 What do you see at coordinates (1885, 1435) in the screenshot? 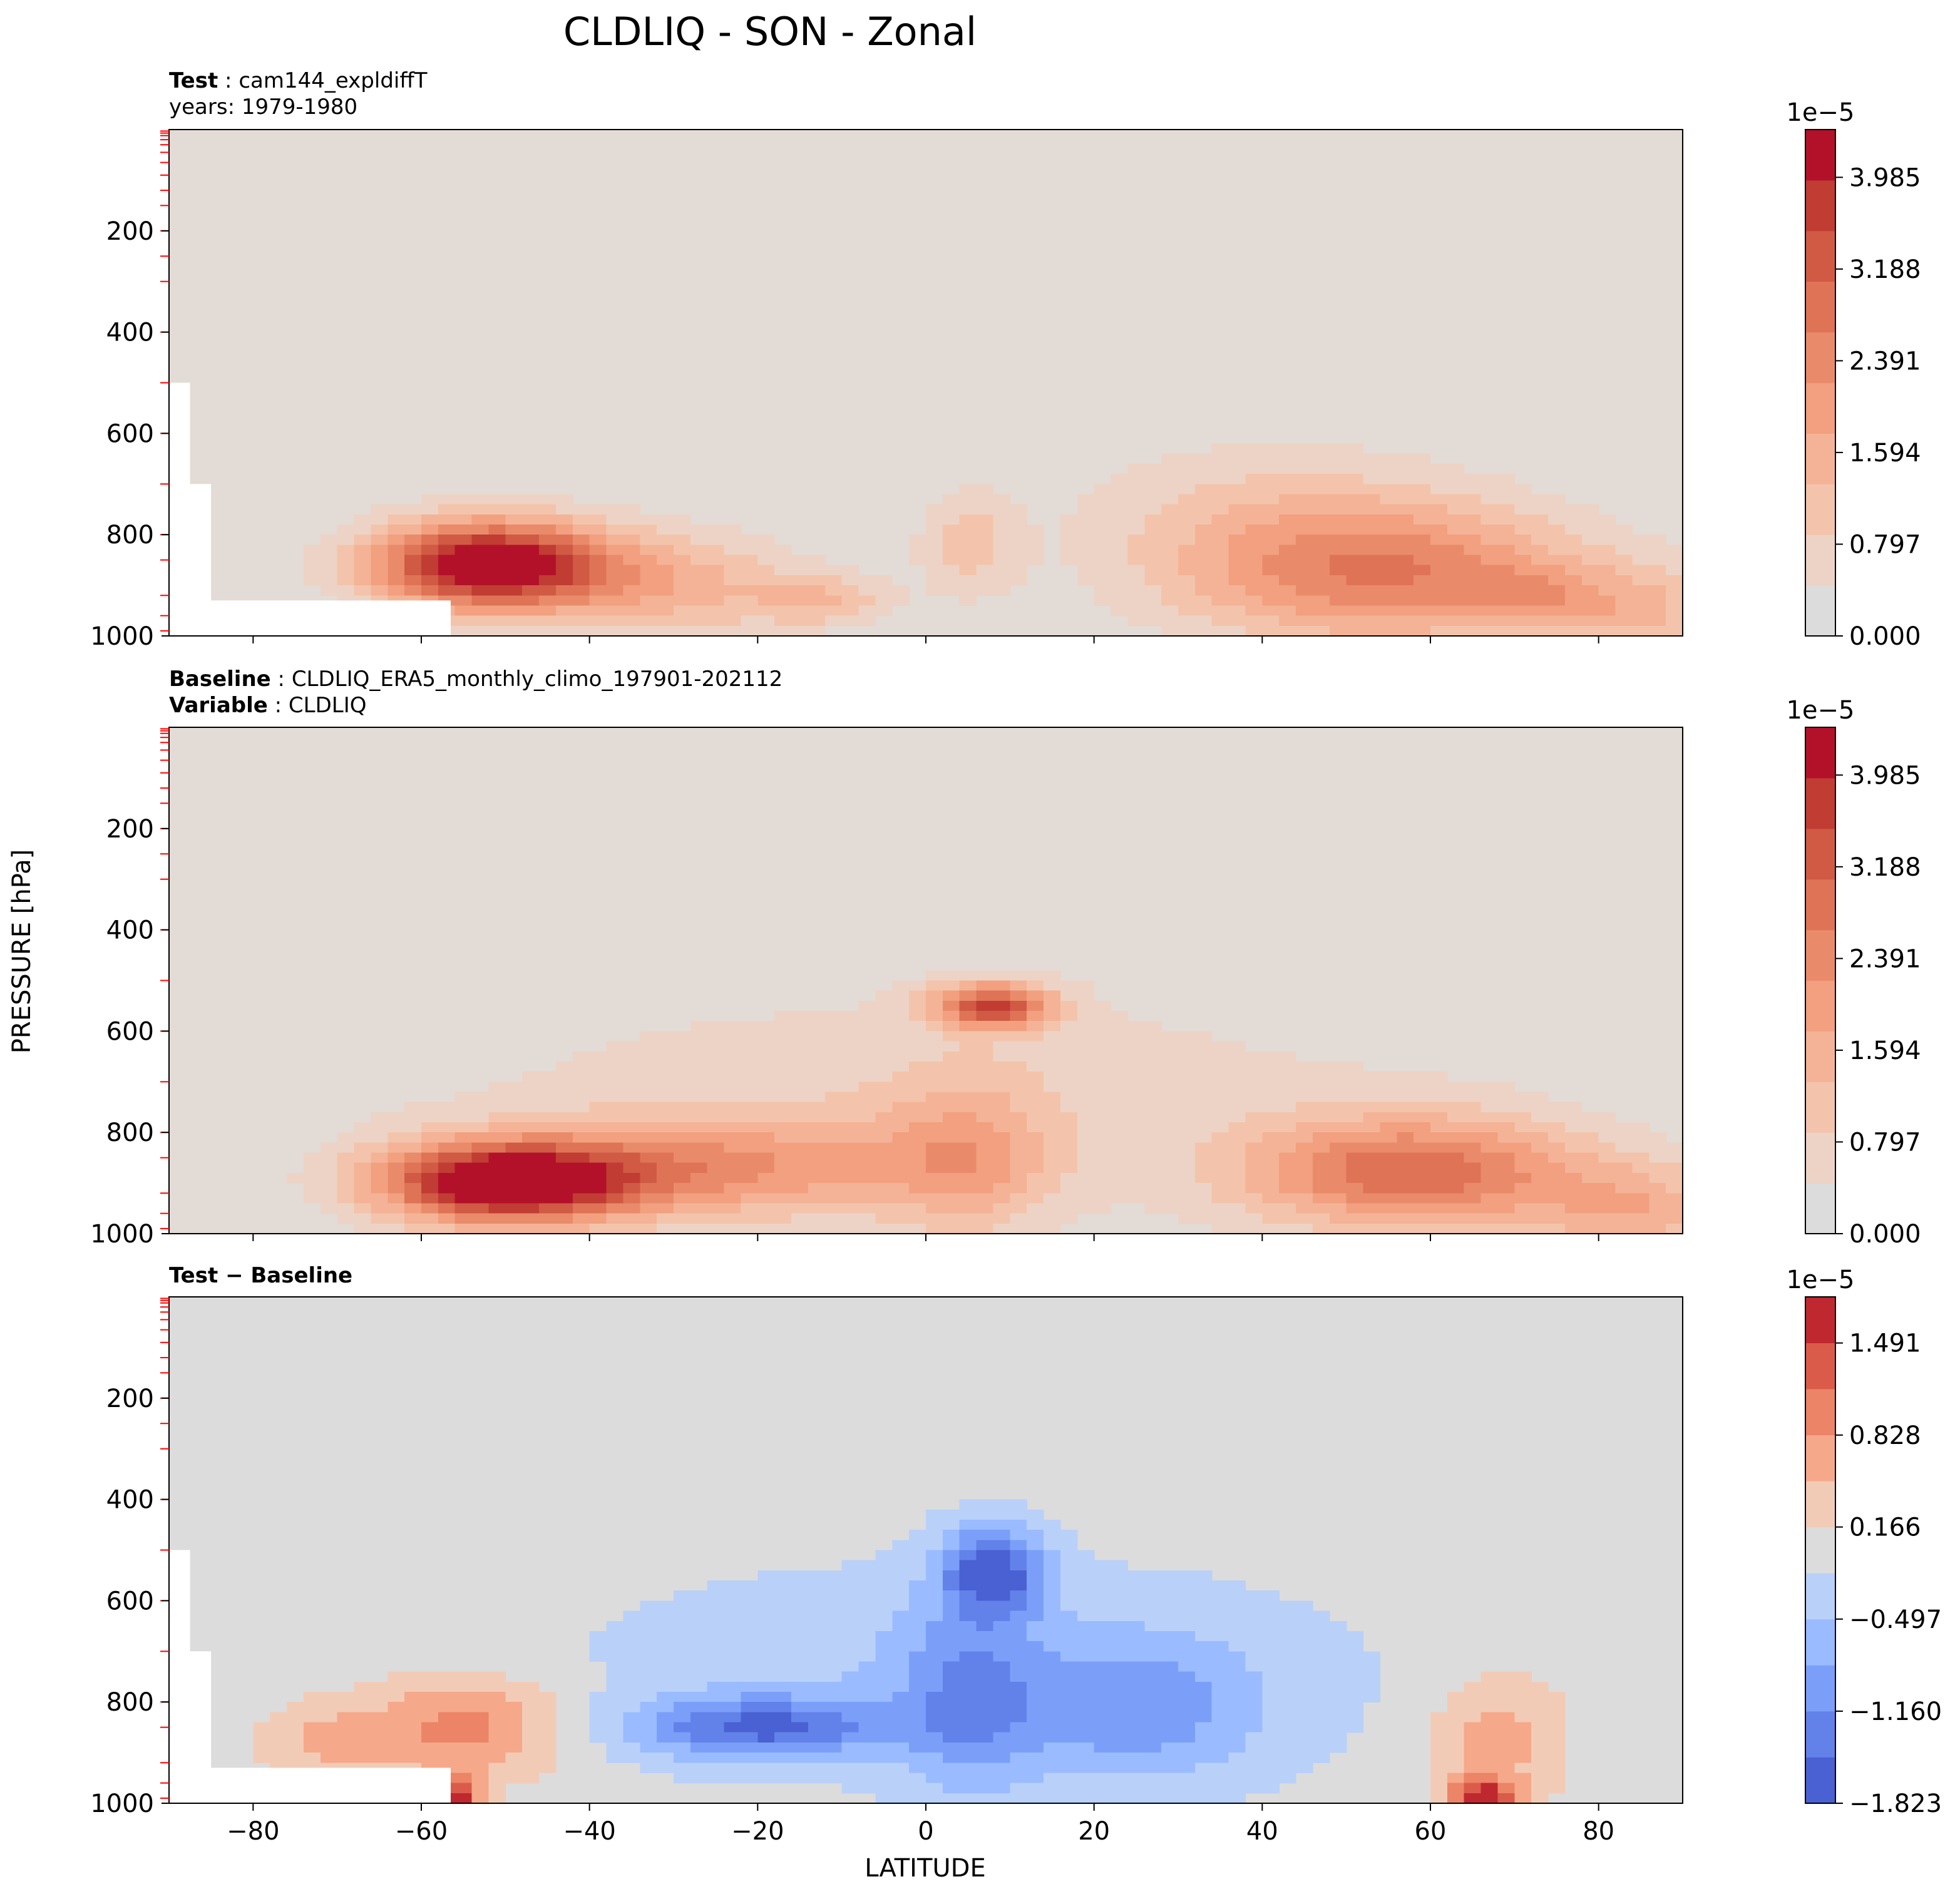
I see `panel-difference-colorbar-tick-label: 0.828` at bounding box center [1885, 1435].